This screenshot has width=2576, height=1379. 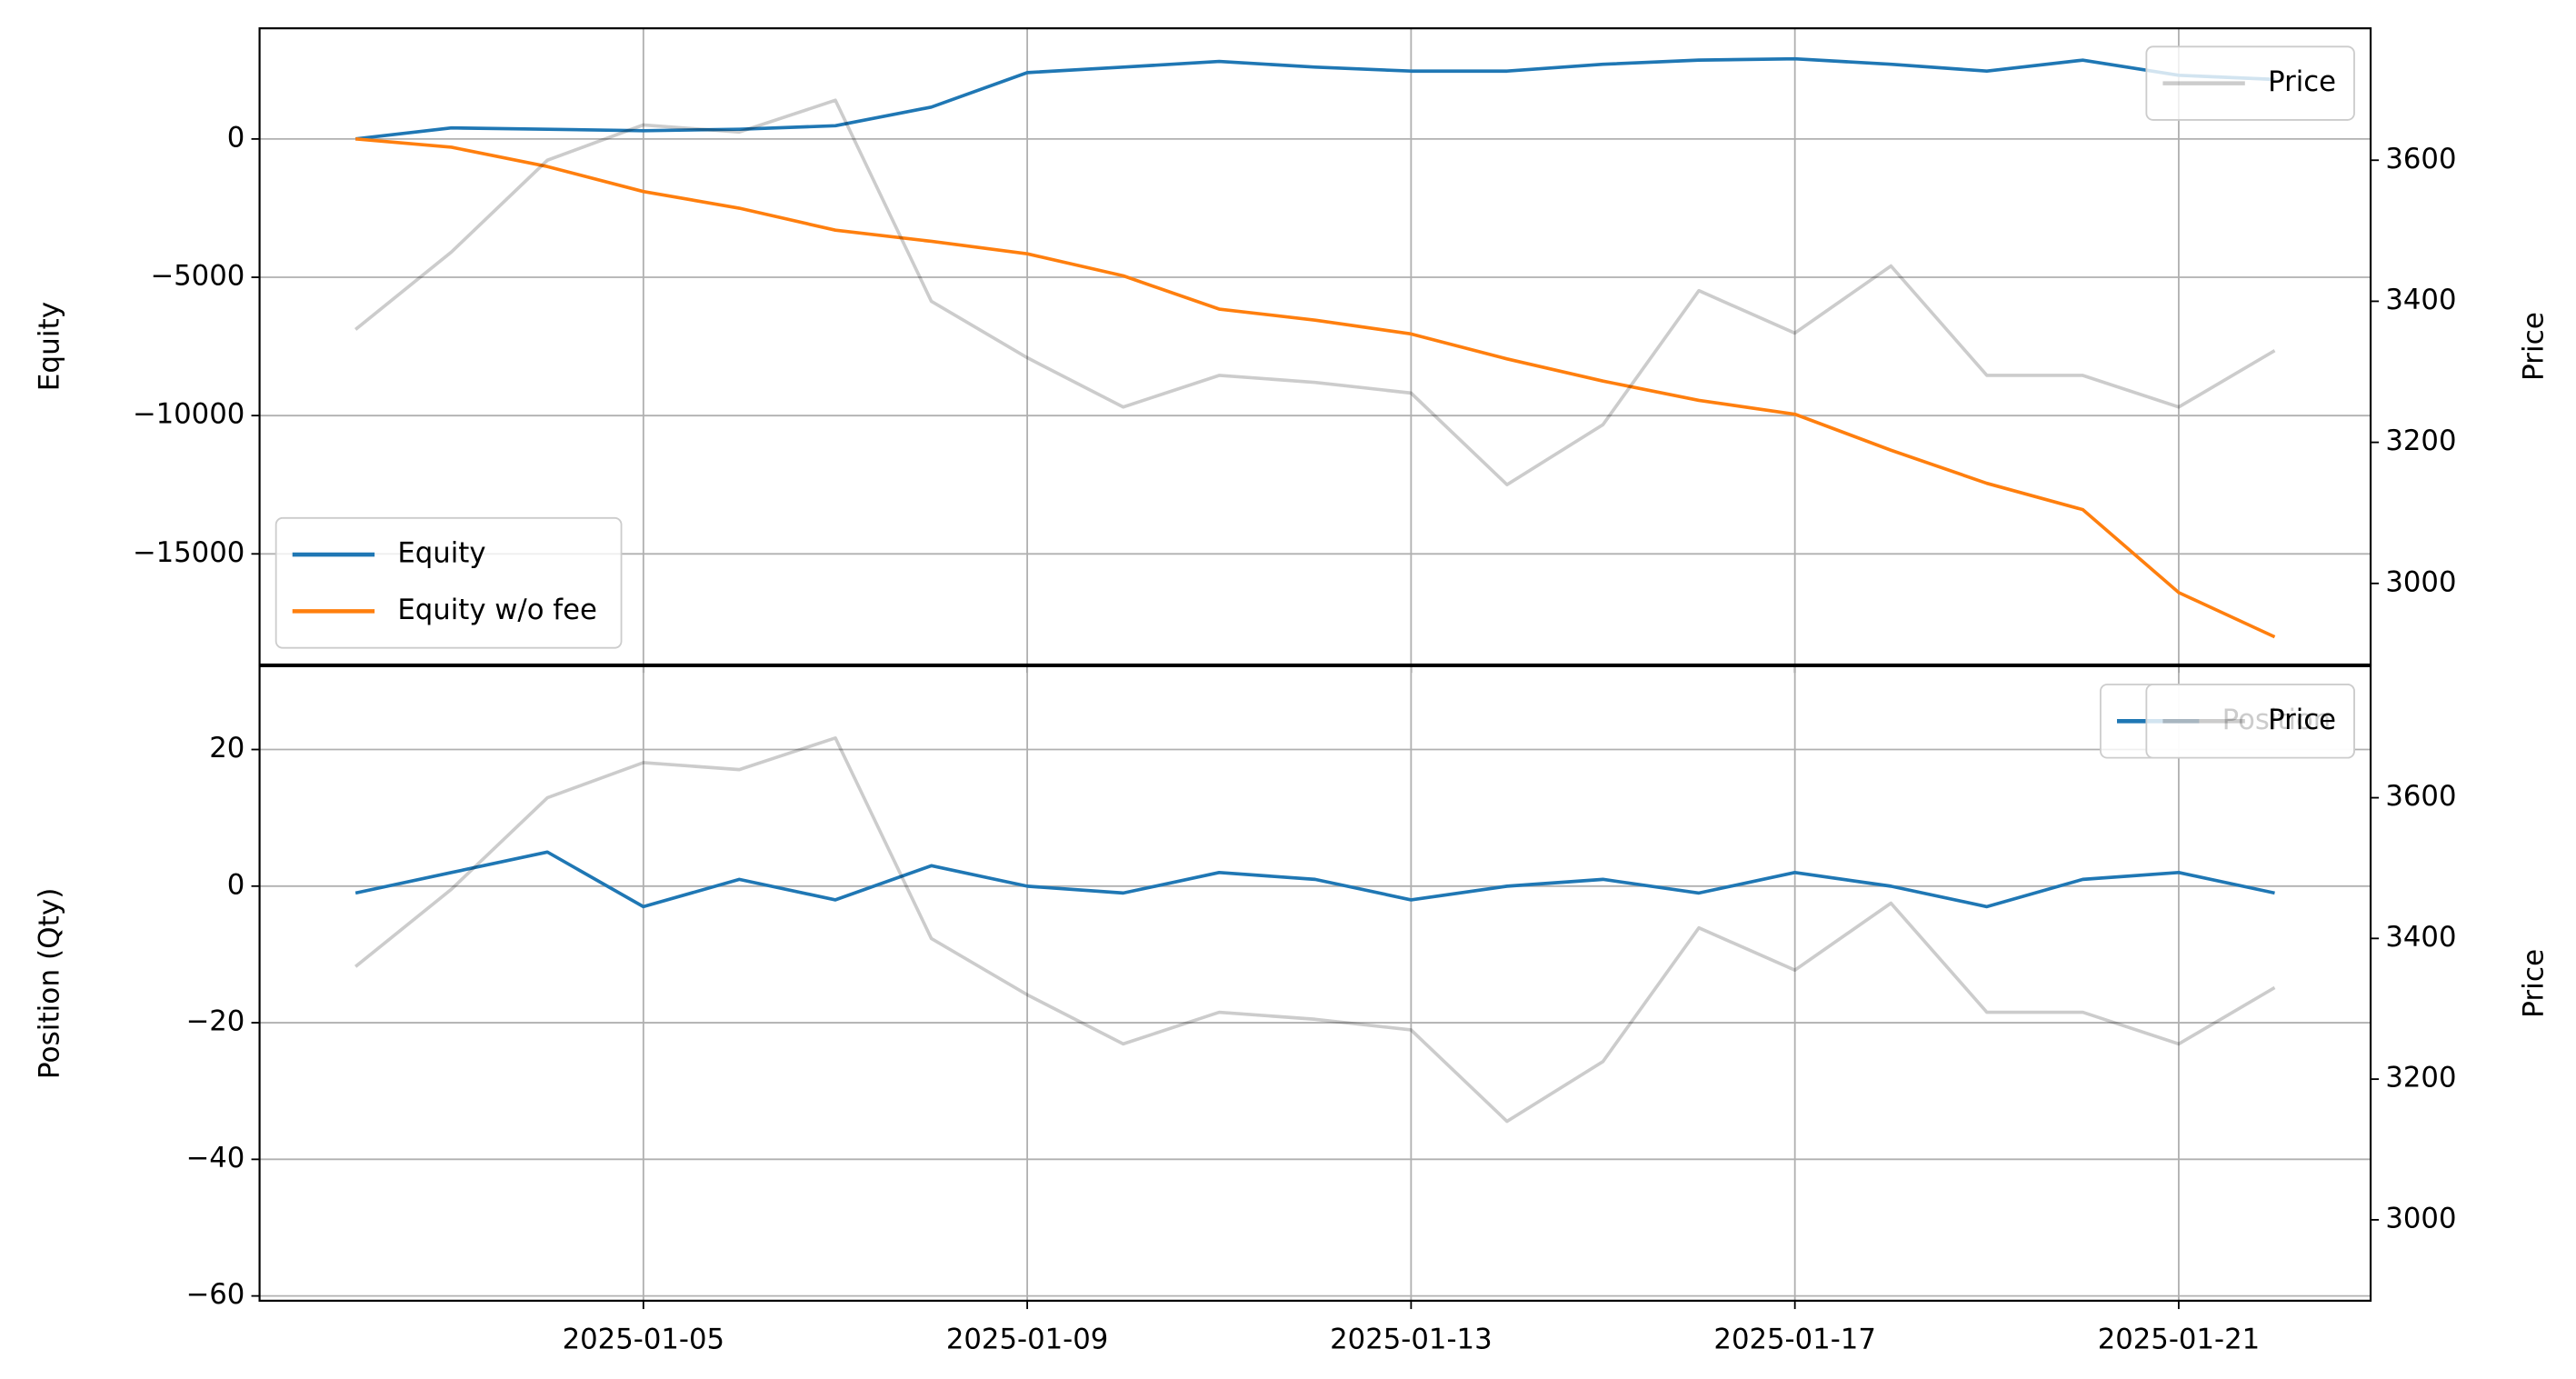 I want to click on y-tick-label: −5000, so click(x=197, y=275).